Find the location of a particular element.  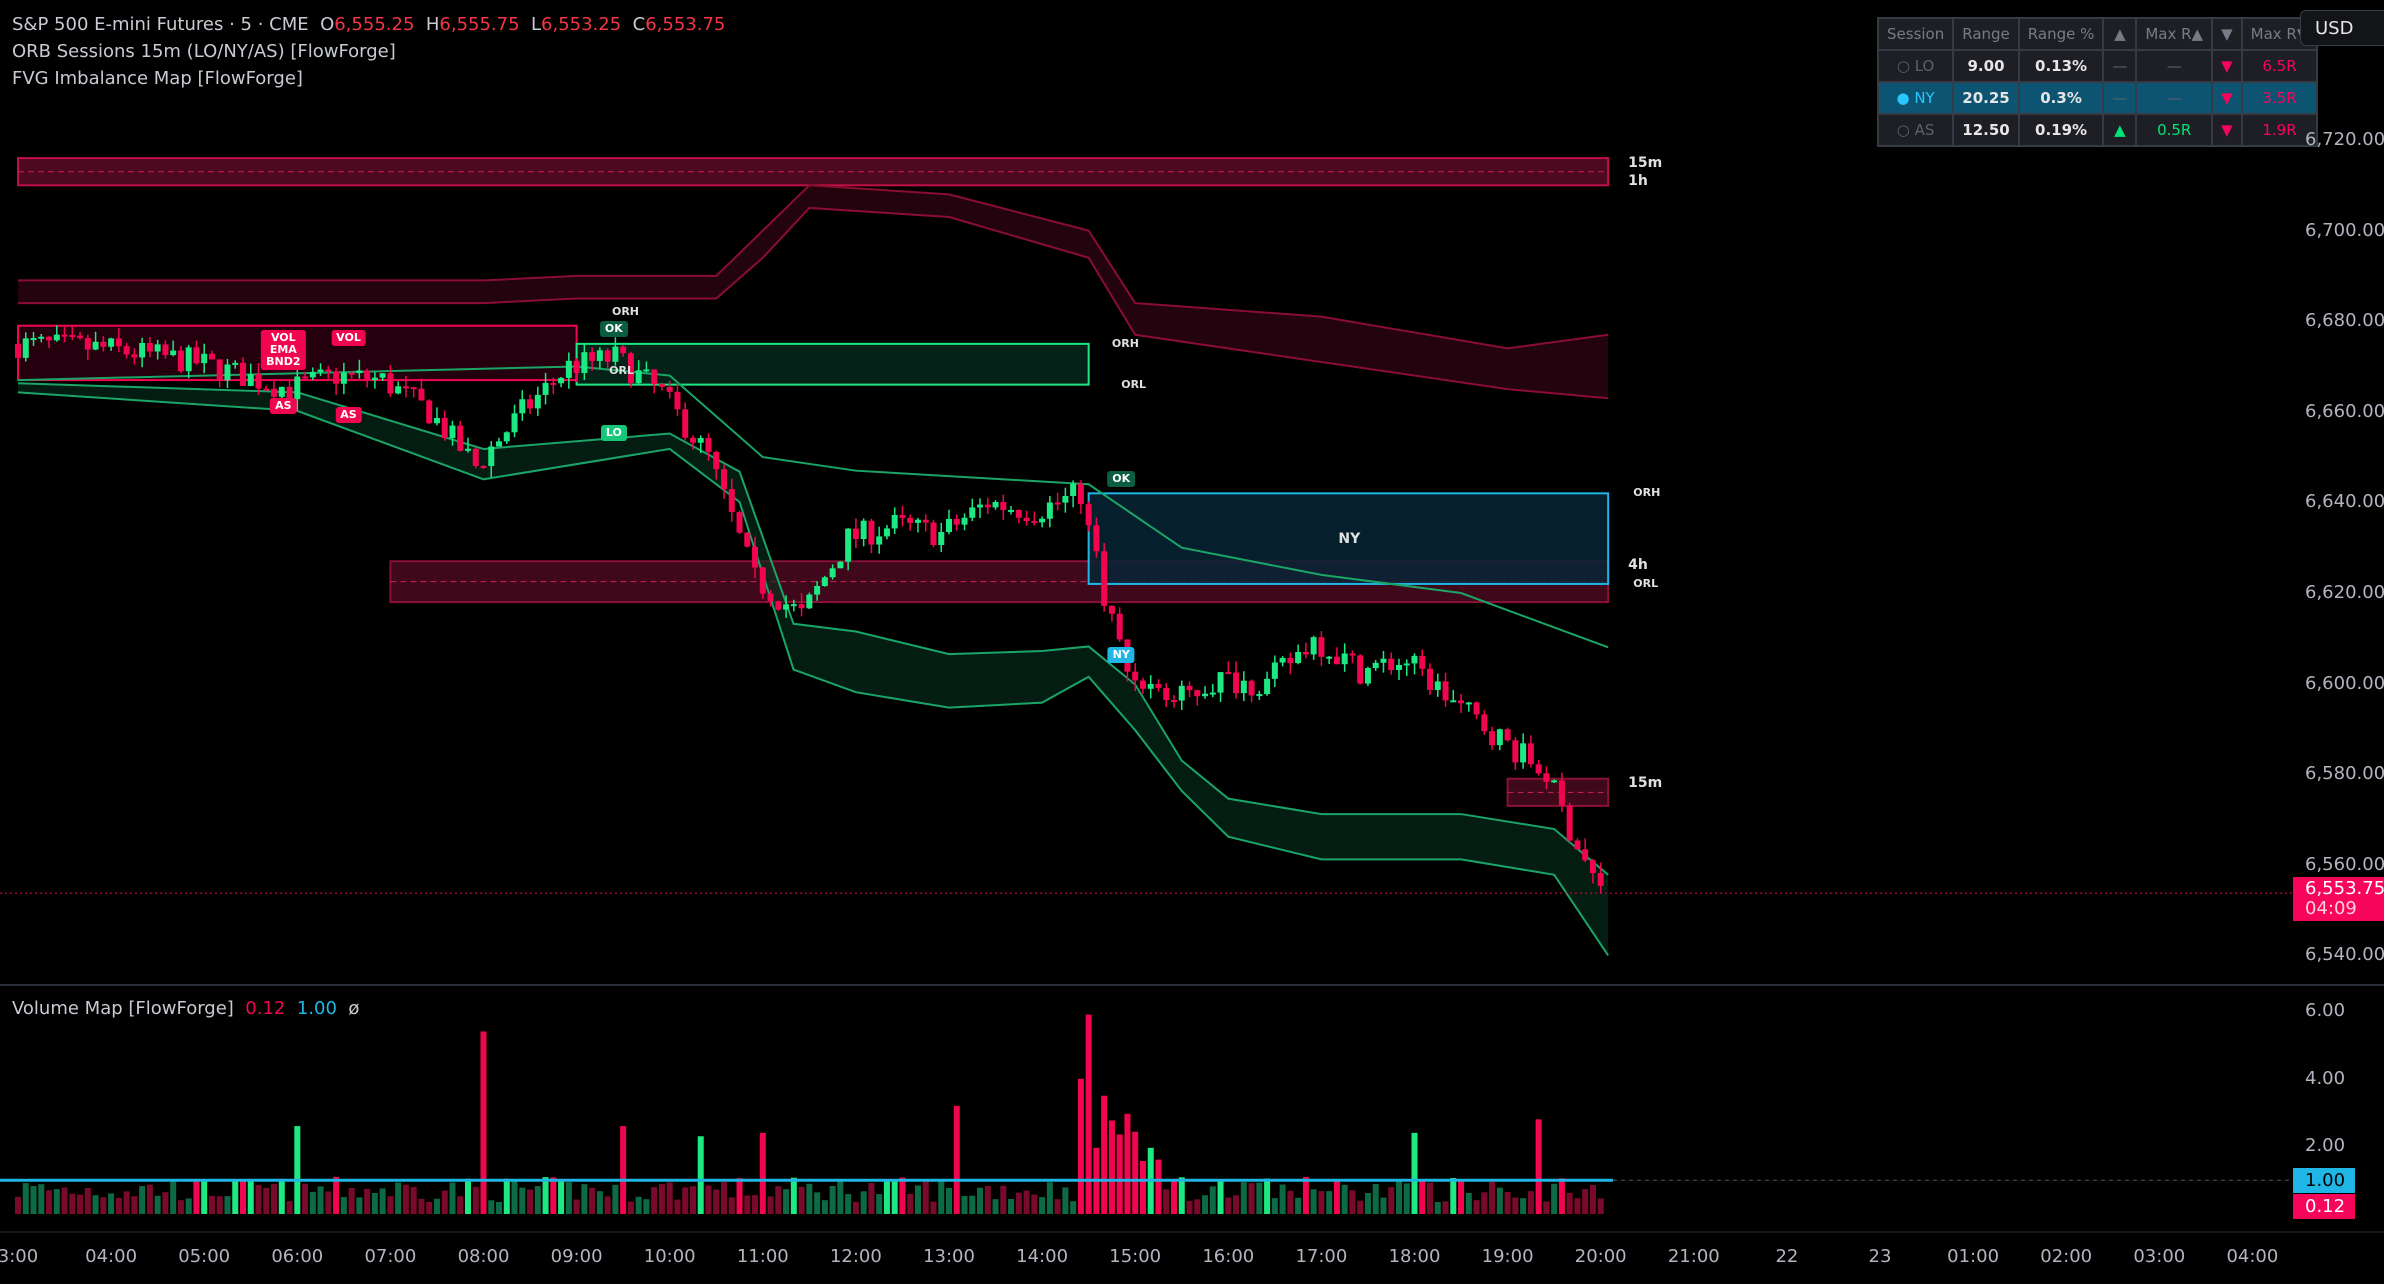

volume-value-2: 1.00 is located at coordinates (316, 1008).